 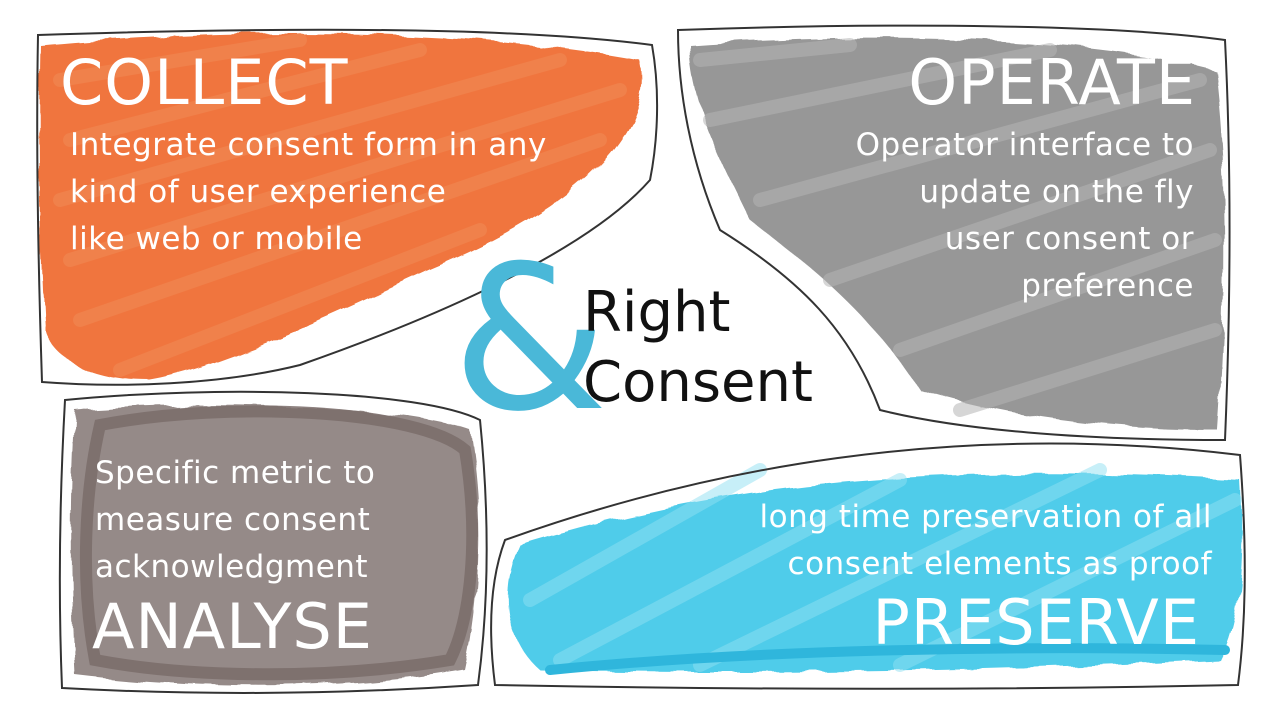 What do you see at coordinates (258, 192) in the screenshot?
I see `collect-line-2: kind of user experience` at bounding box center [258, 192].